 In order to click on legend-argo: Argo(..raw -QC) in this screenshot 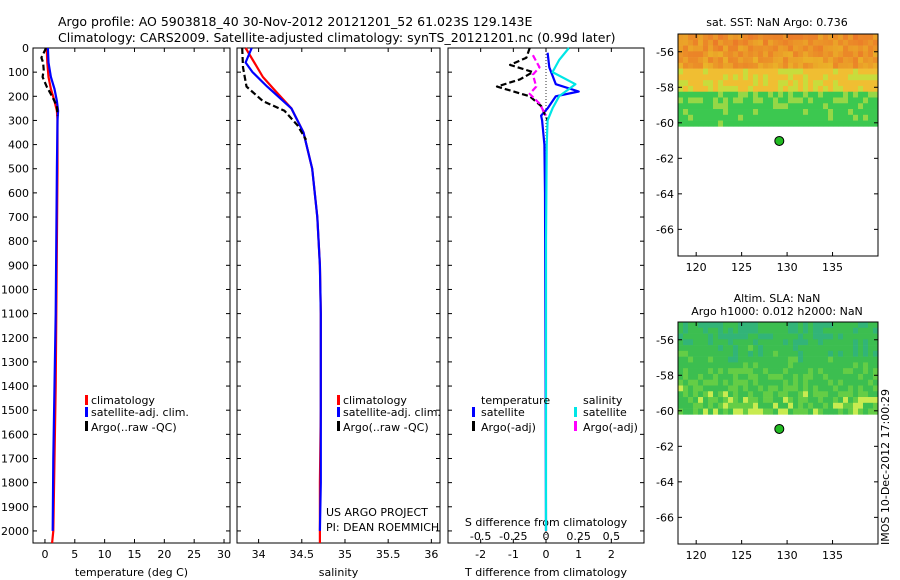, I will do `click(134, 427)`.